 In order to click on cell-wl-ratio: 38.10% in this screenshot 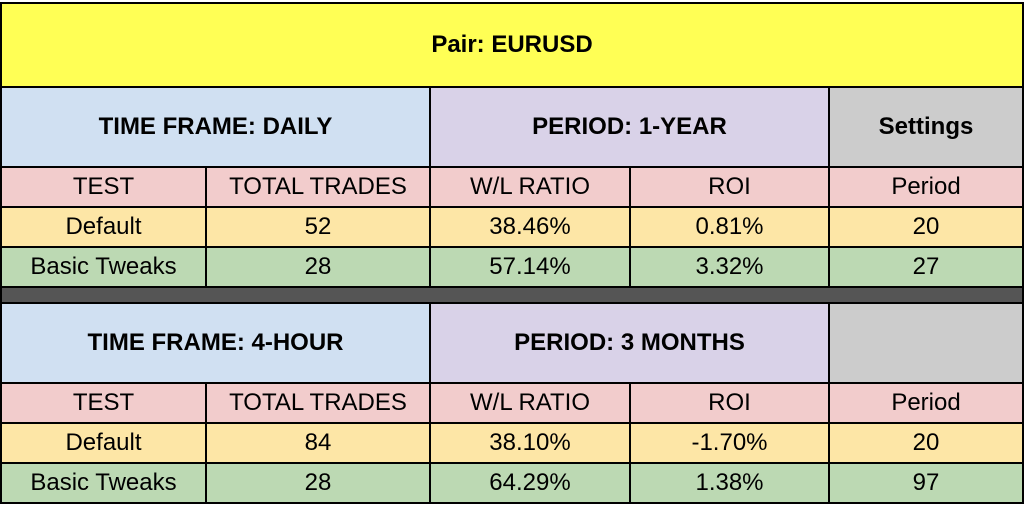, I will do `click(530, 443)`.